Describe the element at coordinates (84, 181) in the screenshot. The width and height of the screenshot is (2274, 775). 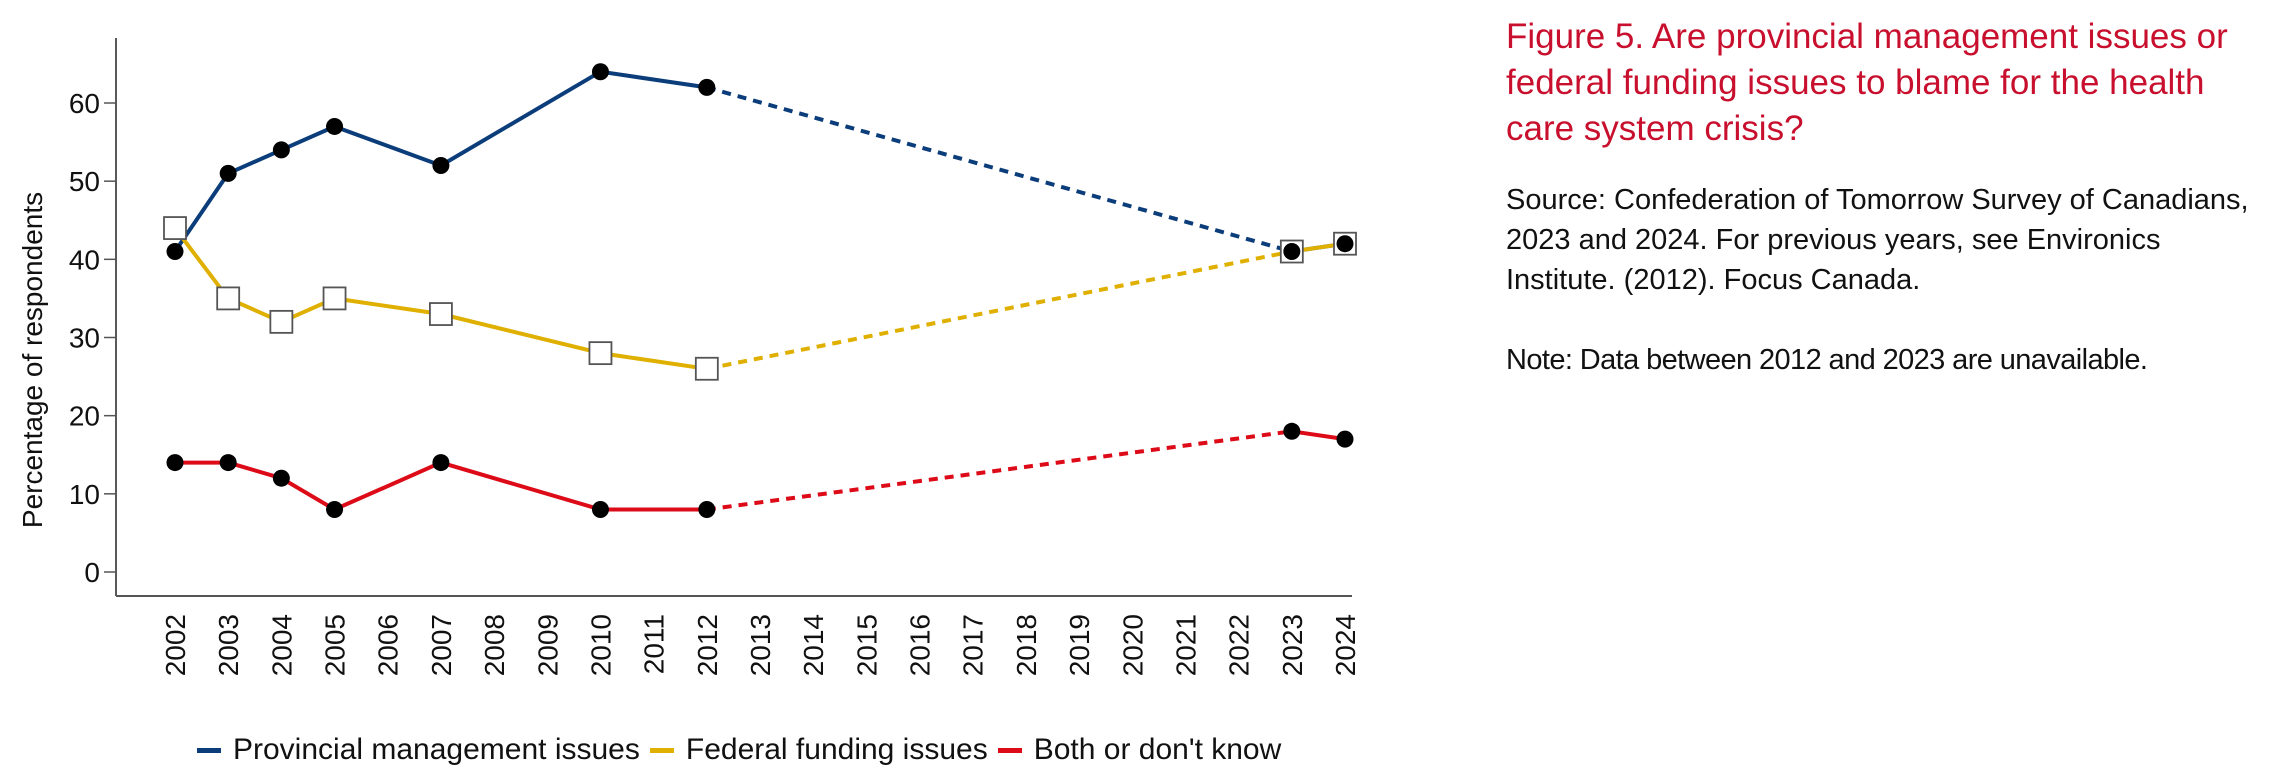
I see `y-tick-label: 50` at that location.